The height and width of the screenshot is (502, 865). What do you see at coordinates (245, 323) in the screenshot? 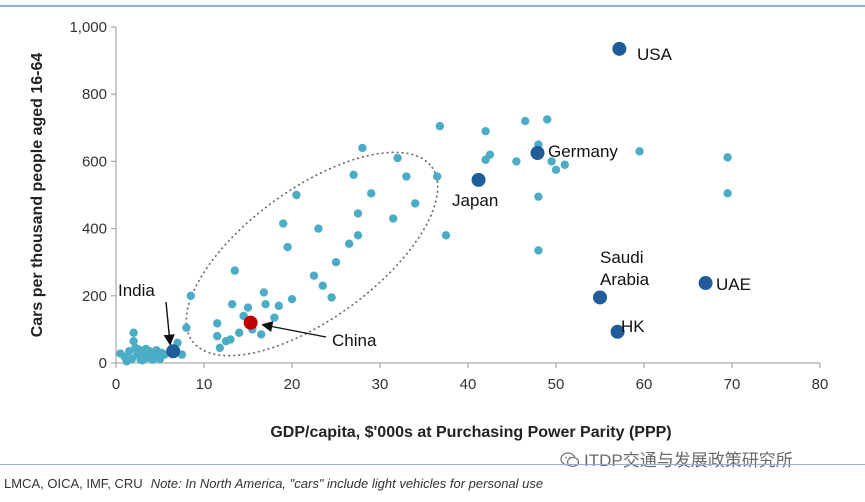
I see `callout-arrows` at bounding box center [245, 323].